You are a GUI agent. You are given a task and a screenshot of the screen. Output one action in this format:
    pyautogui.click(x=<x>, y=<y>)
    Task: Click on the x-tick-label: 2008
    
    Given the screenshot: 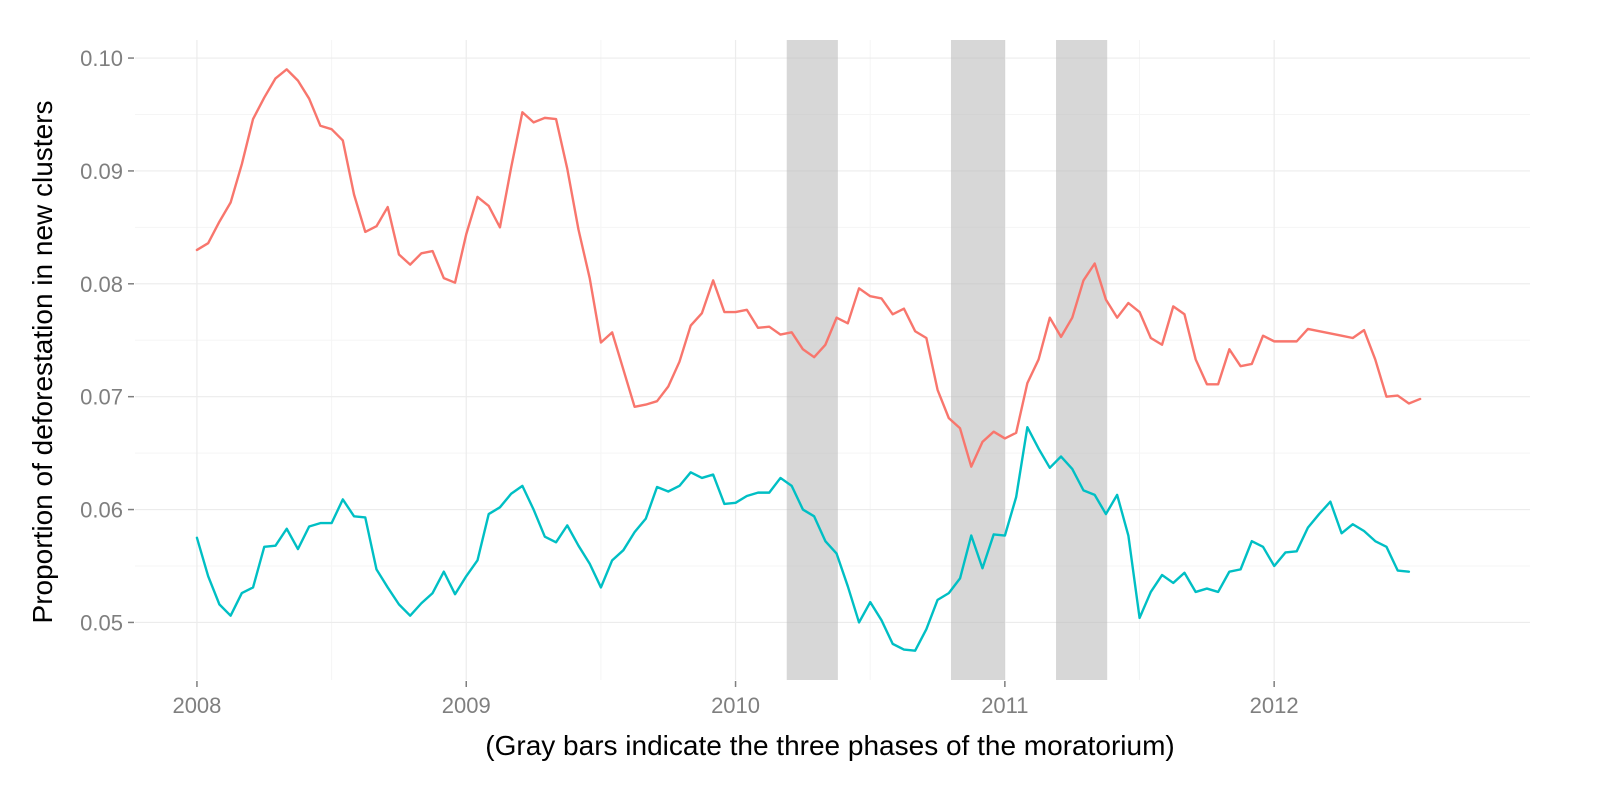 What is the action you would take?
    pyautogui.click(x=196, y=705)
    